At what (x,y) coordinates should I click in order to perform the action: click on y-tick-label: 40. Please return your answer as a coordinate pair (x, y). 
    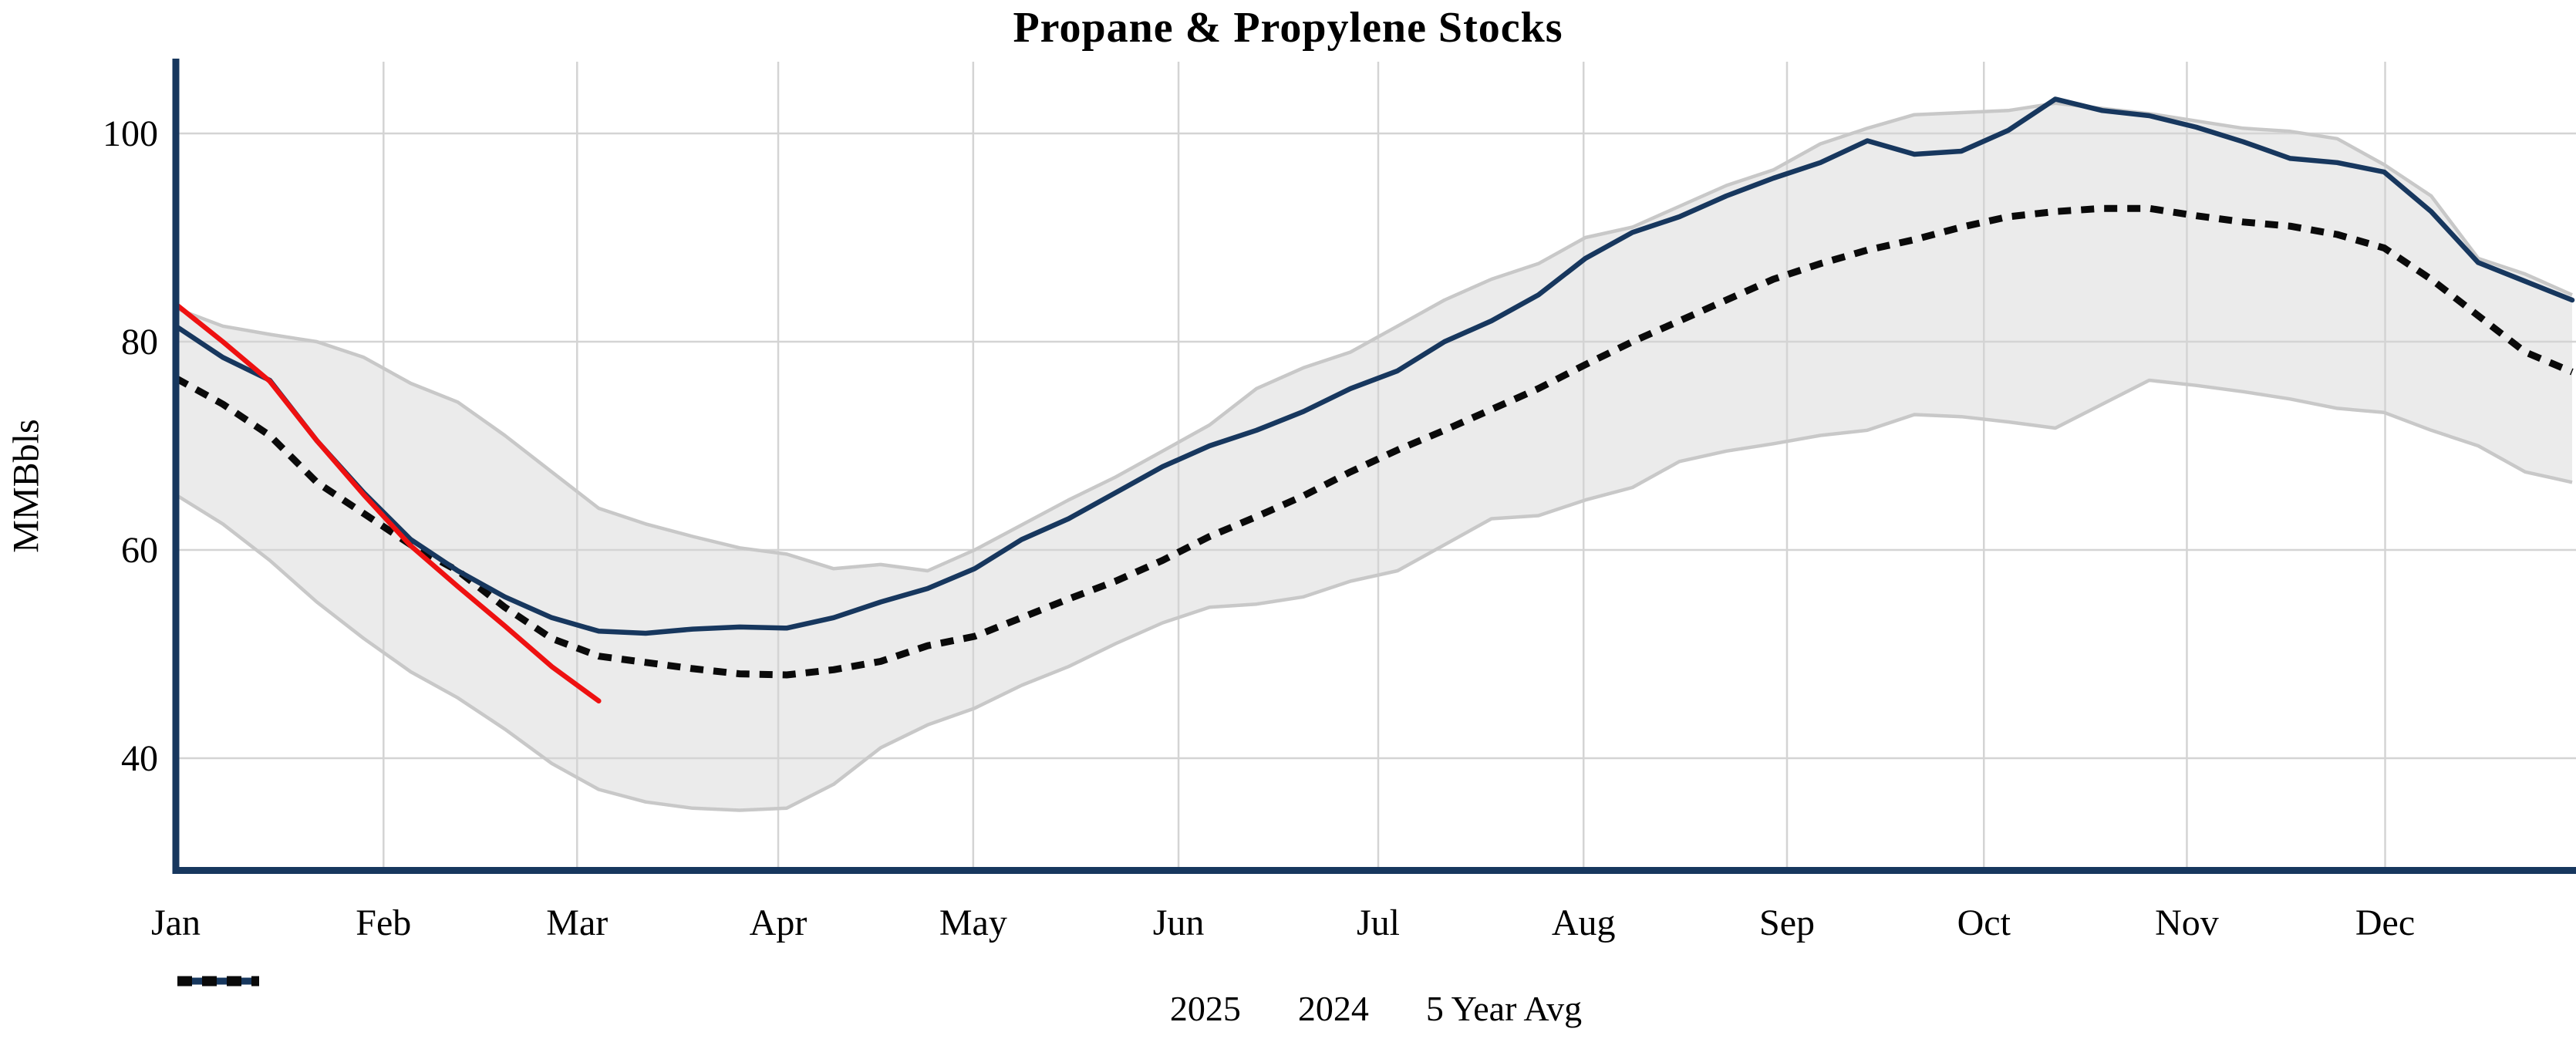
    Looking at the image, I should click on (139, 758).